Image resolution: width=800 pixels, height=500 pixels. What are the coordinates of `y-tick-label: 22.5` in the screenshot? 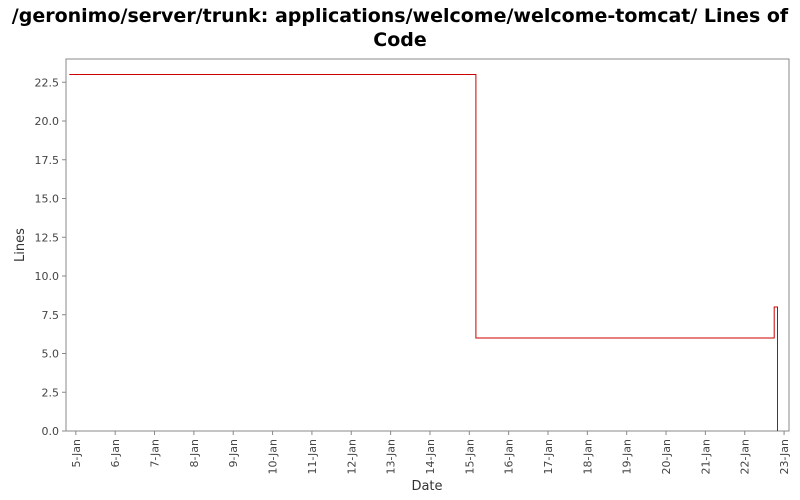 It's located at (47, 82).